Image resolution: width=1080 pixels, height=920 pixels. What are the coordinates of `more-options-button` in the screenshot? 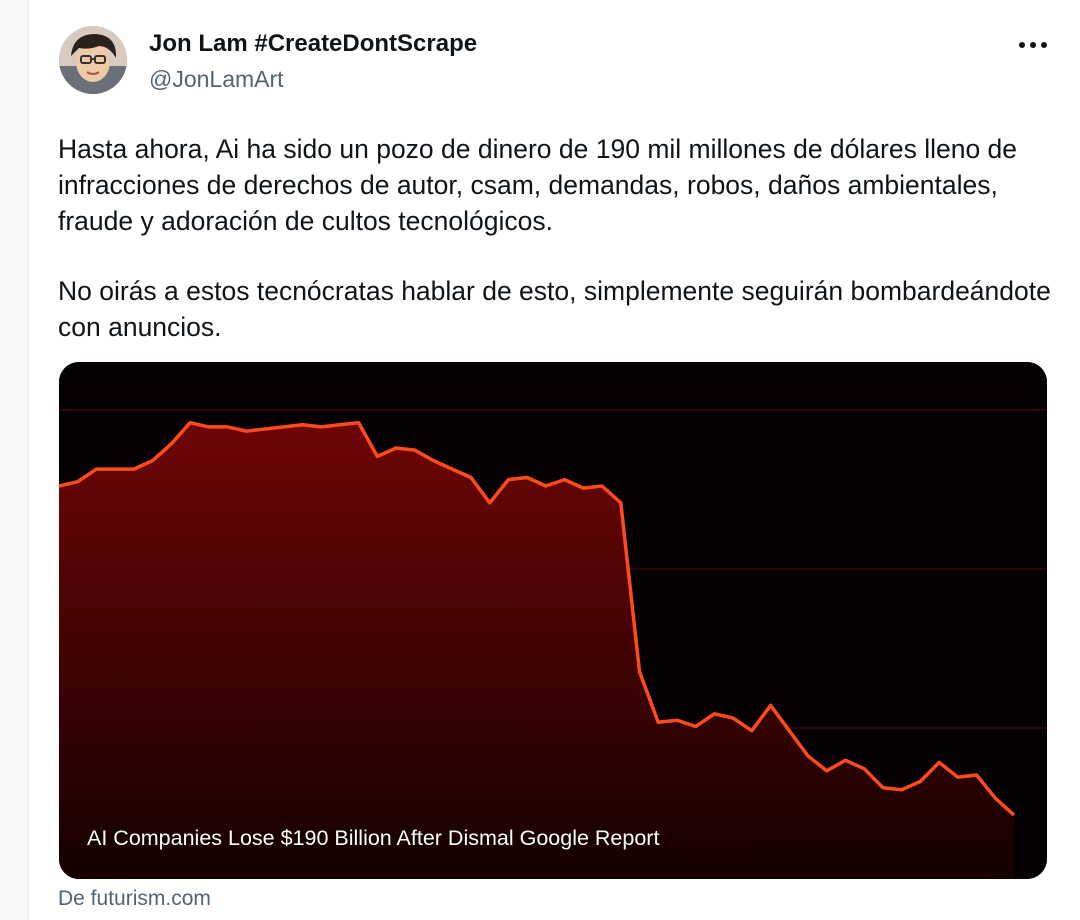 It's located at (1033, 45).